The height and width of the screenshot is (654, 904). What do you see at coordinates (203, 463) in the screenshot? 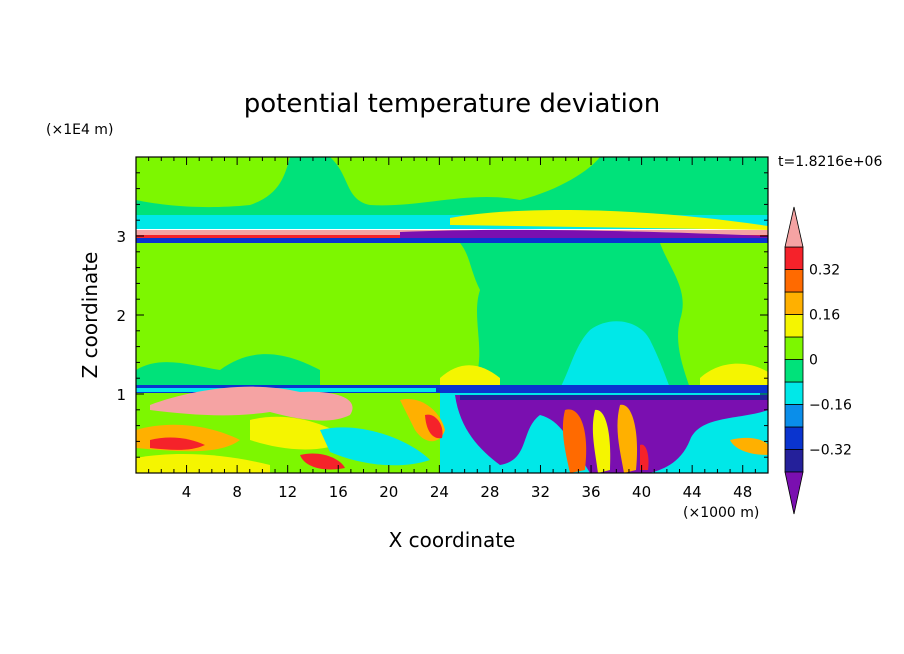
I see `field-lower-yellow-b` at bounding box center [203, 463].